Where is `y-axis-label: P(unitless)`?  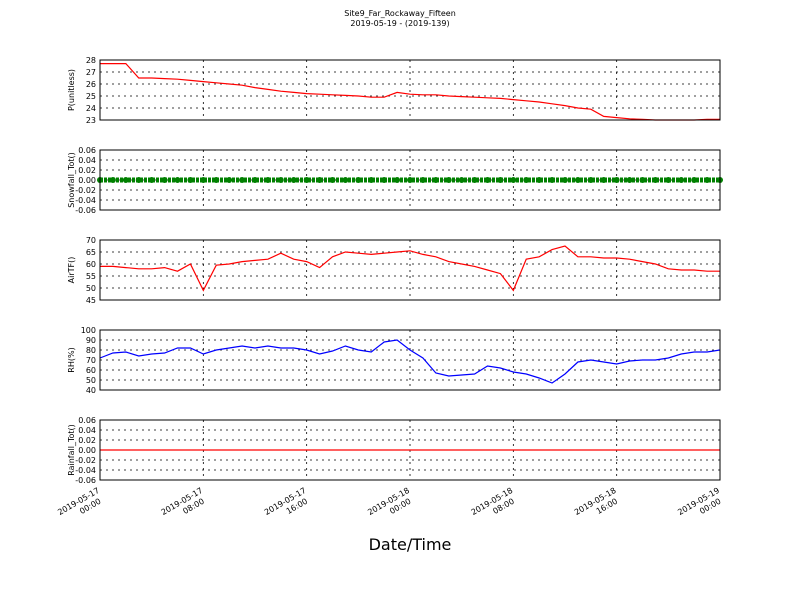 y-axis-label: P(unitless) is located at coordinates (71, 90).